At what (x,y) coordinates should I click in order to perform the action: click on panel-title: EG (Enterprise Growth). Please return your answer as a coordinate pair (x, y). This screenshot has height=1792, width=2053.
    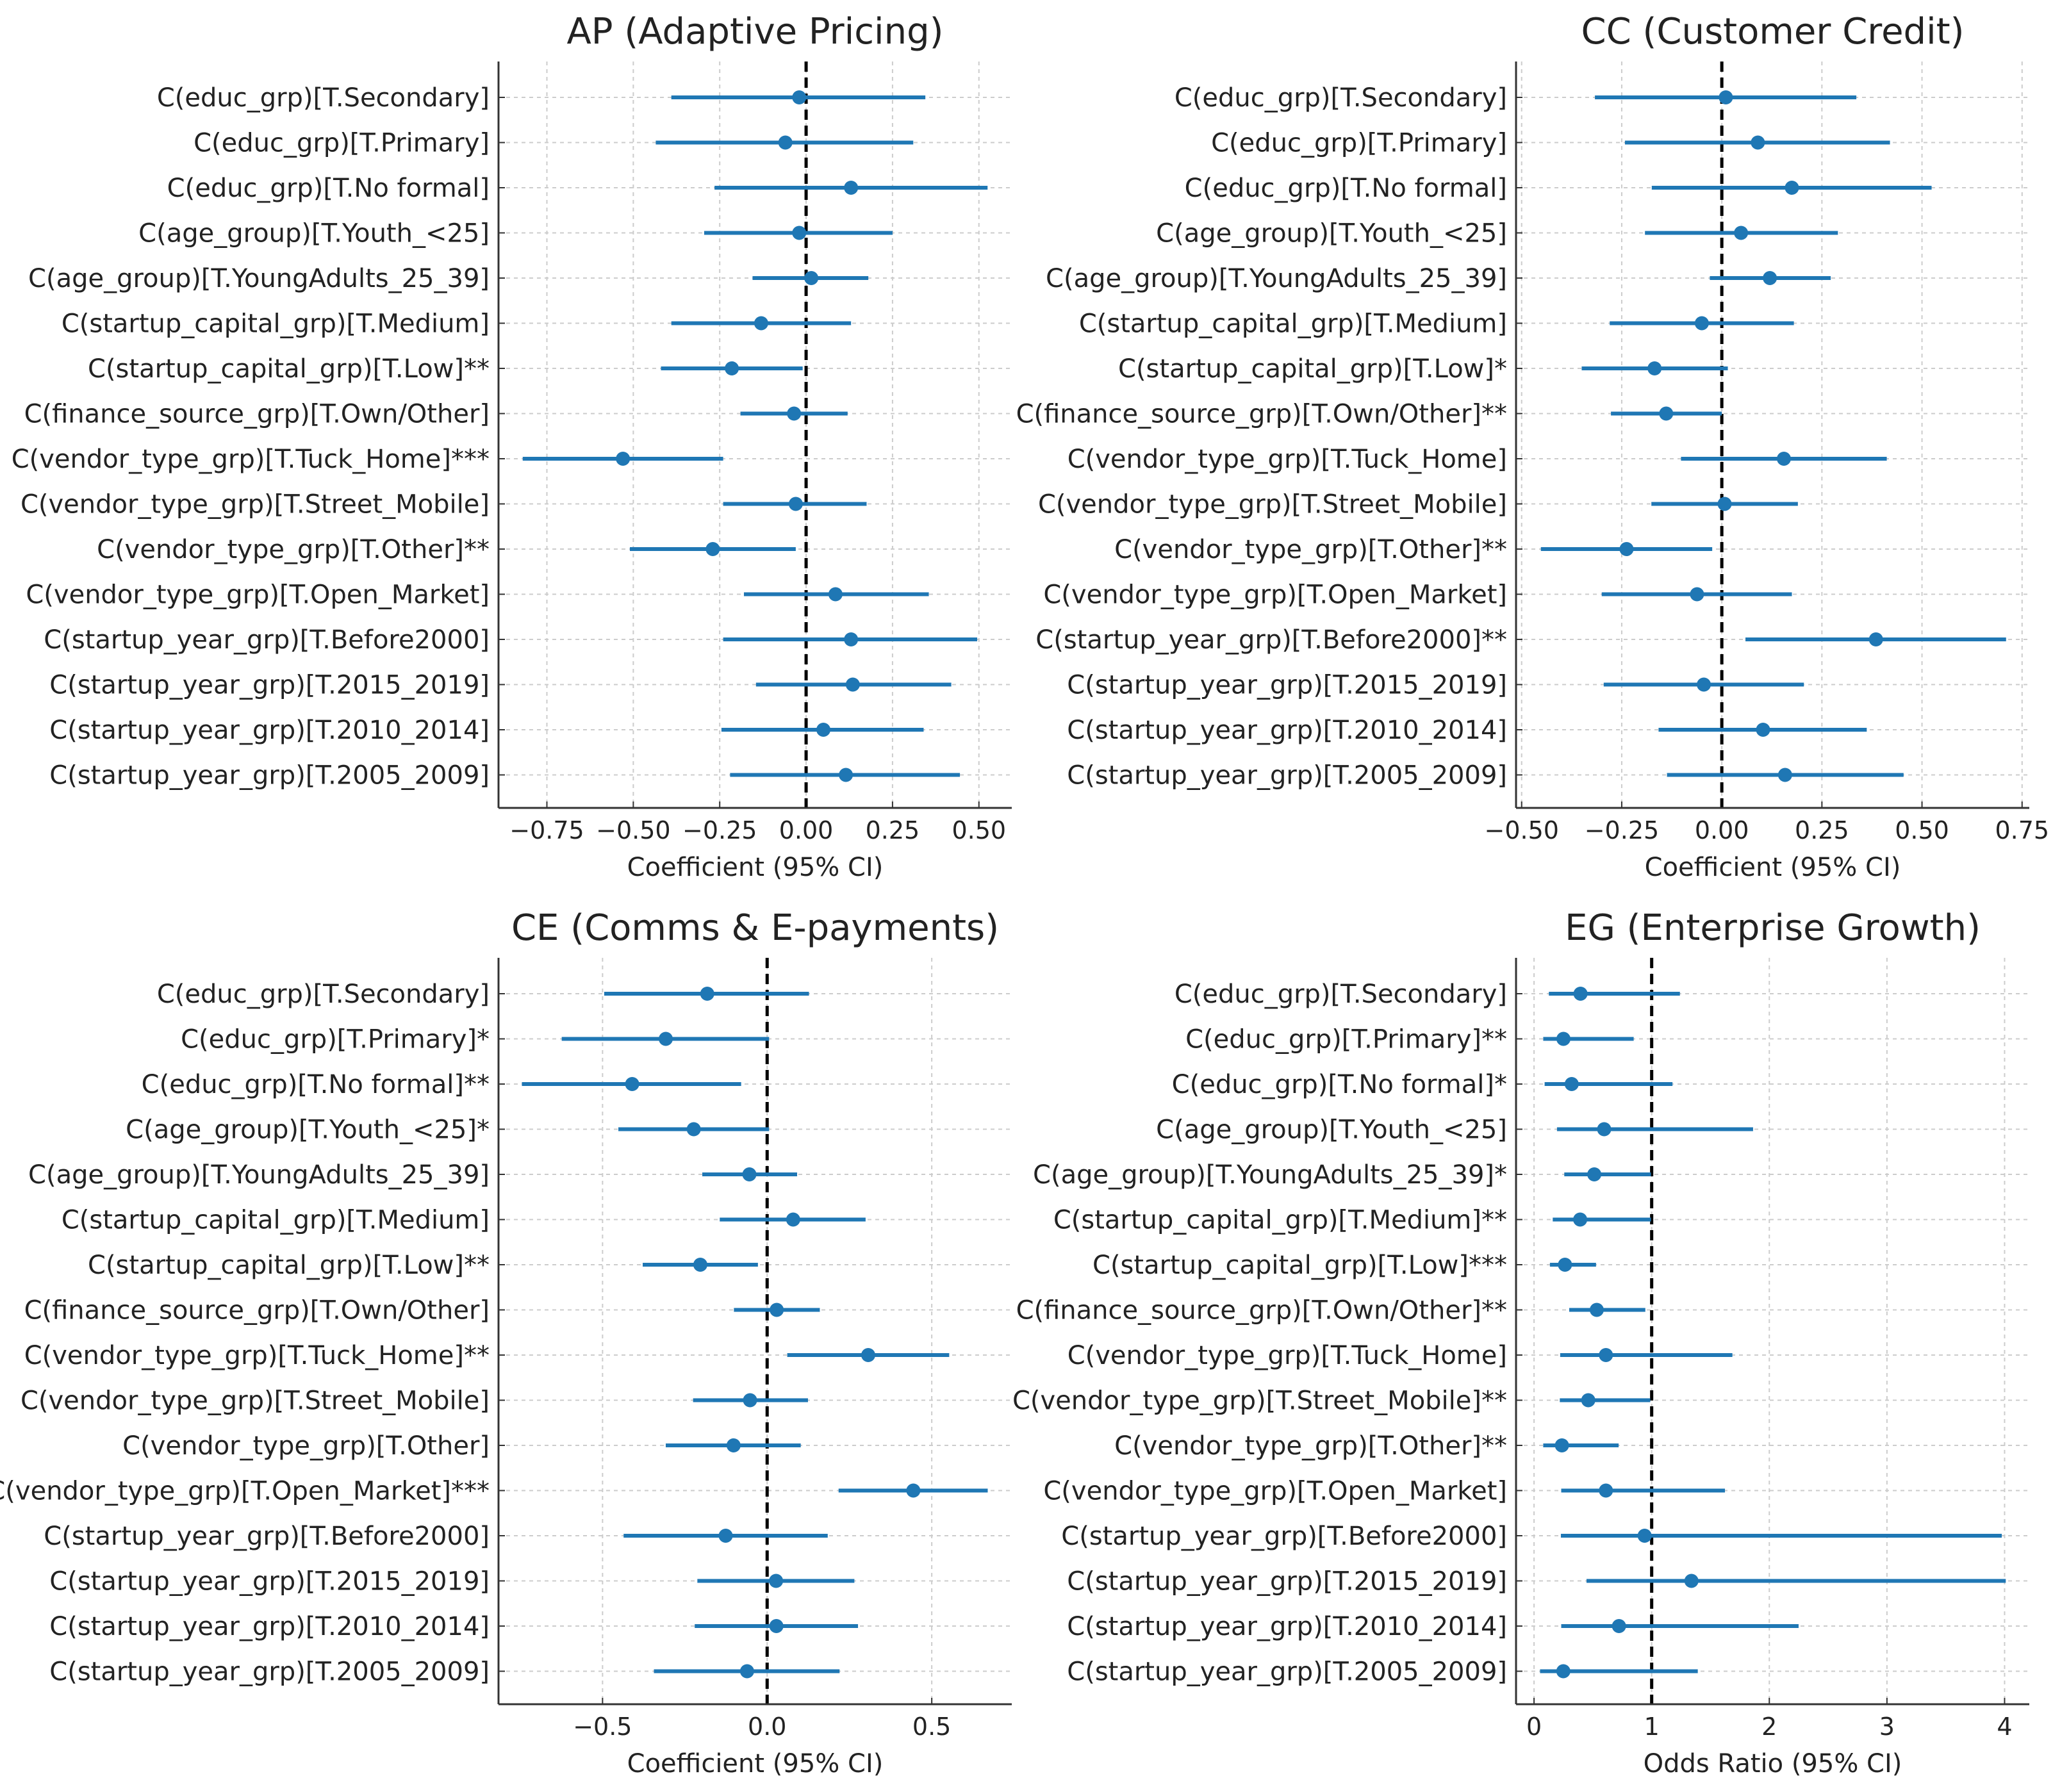
    Looking at the image, I should click on (1773, 928).